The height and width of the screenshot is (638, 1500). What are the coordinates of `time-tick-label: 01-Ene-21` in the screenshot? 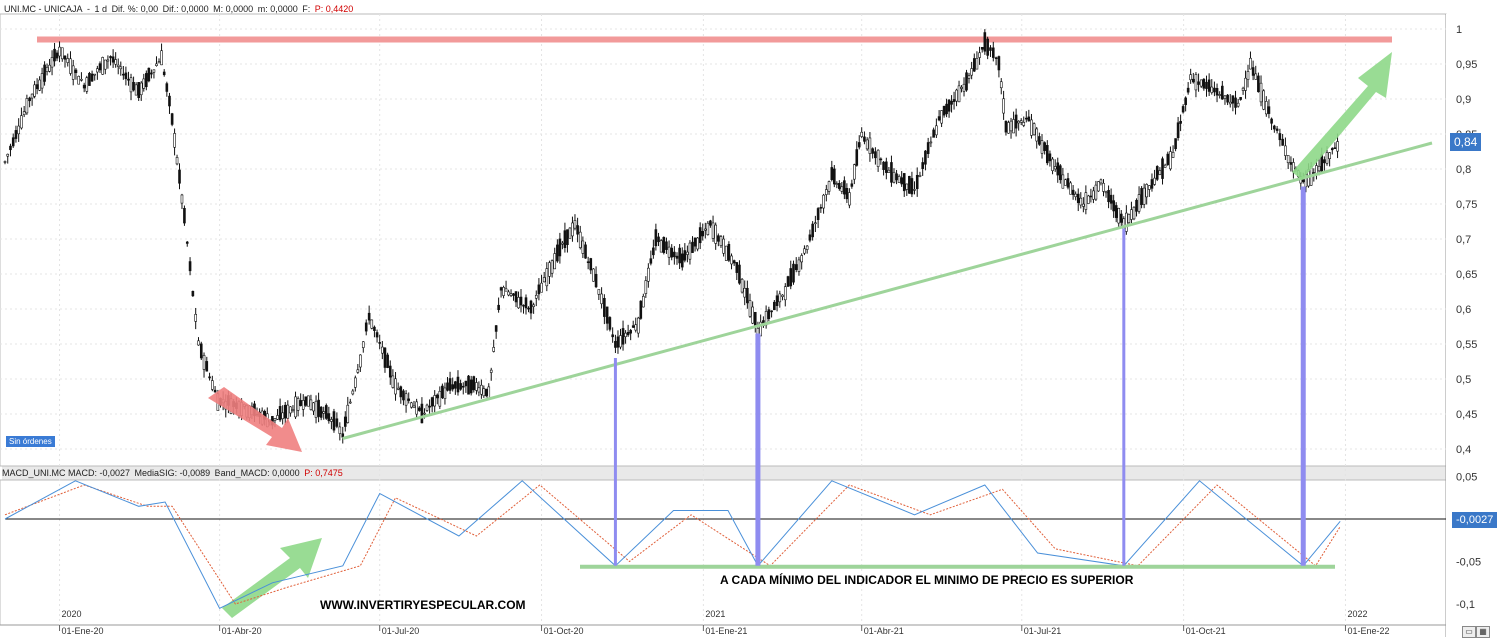 It's located at (726, 631).